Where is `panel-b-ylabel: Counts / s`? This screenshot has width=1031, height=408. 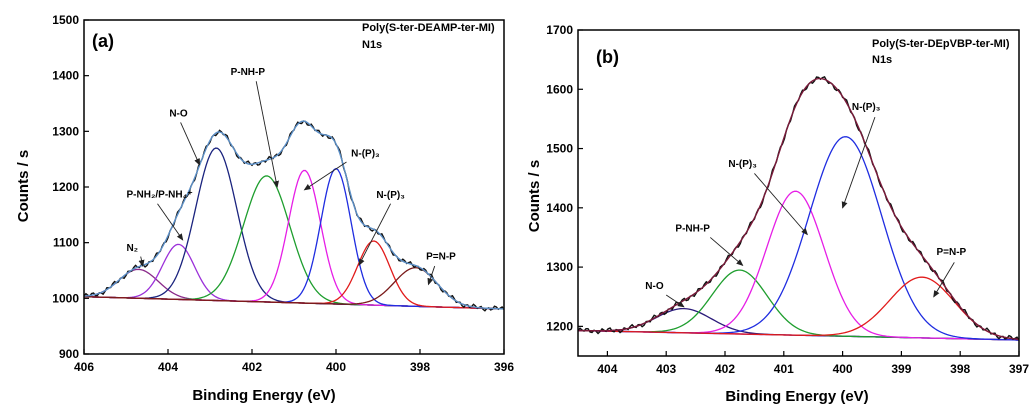
panel-b-ylabel: Counts / s is located at coordinates (534, 196).